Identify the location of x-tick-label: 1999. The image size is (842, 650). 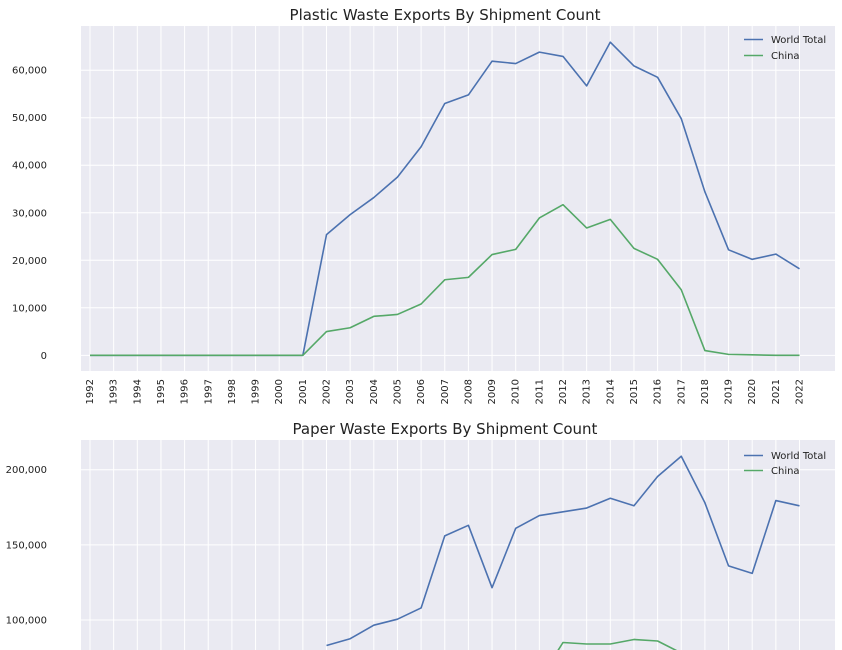
(256, 391).